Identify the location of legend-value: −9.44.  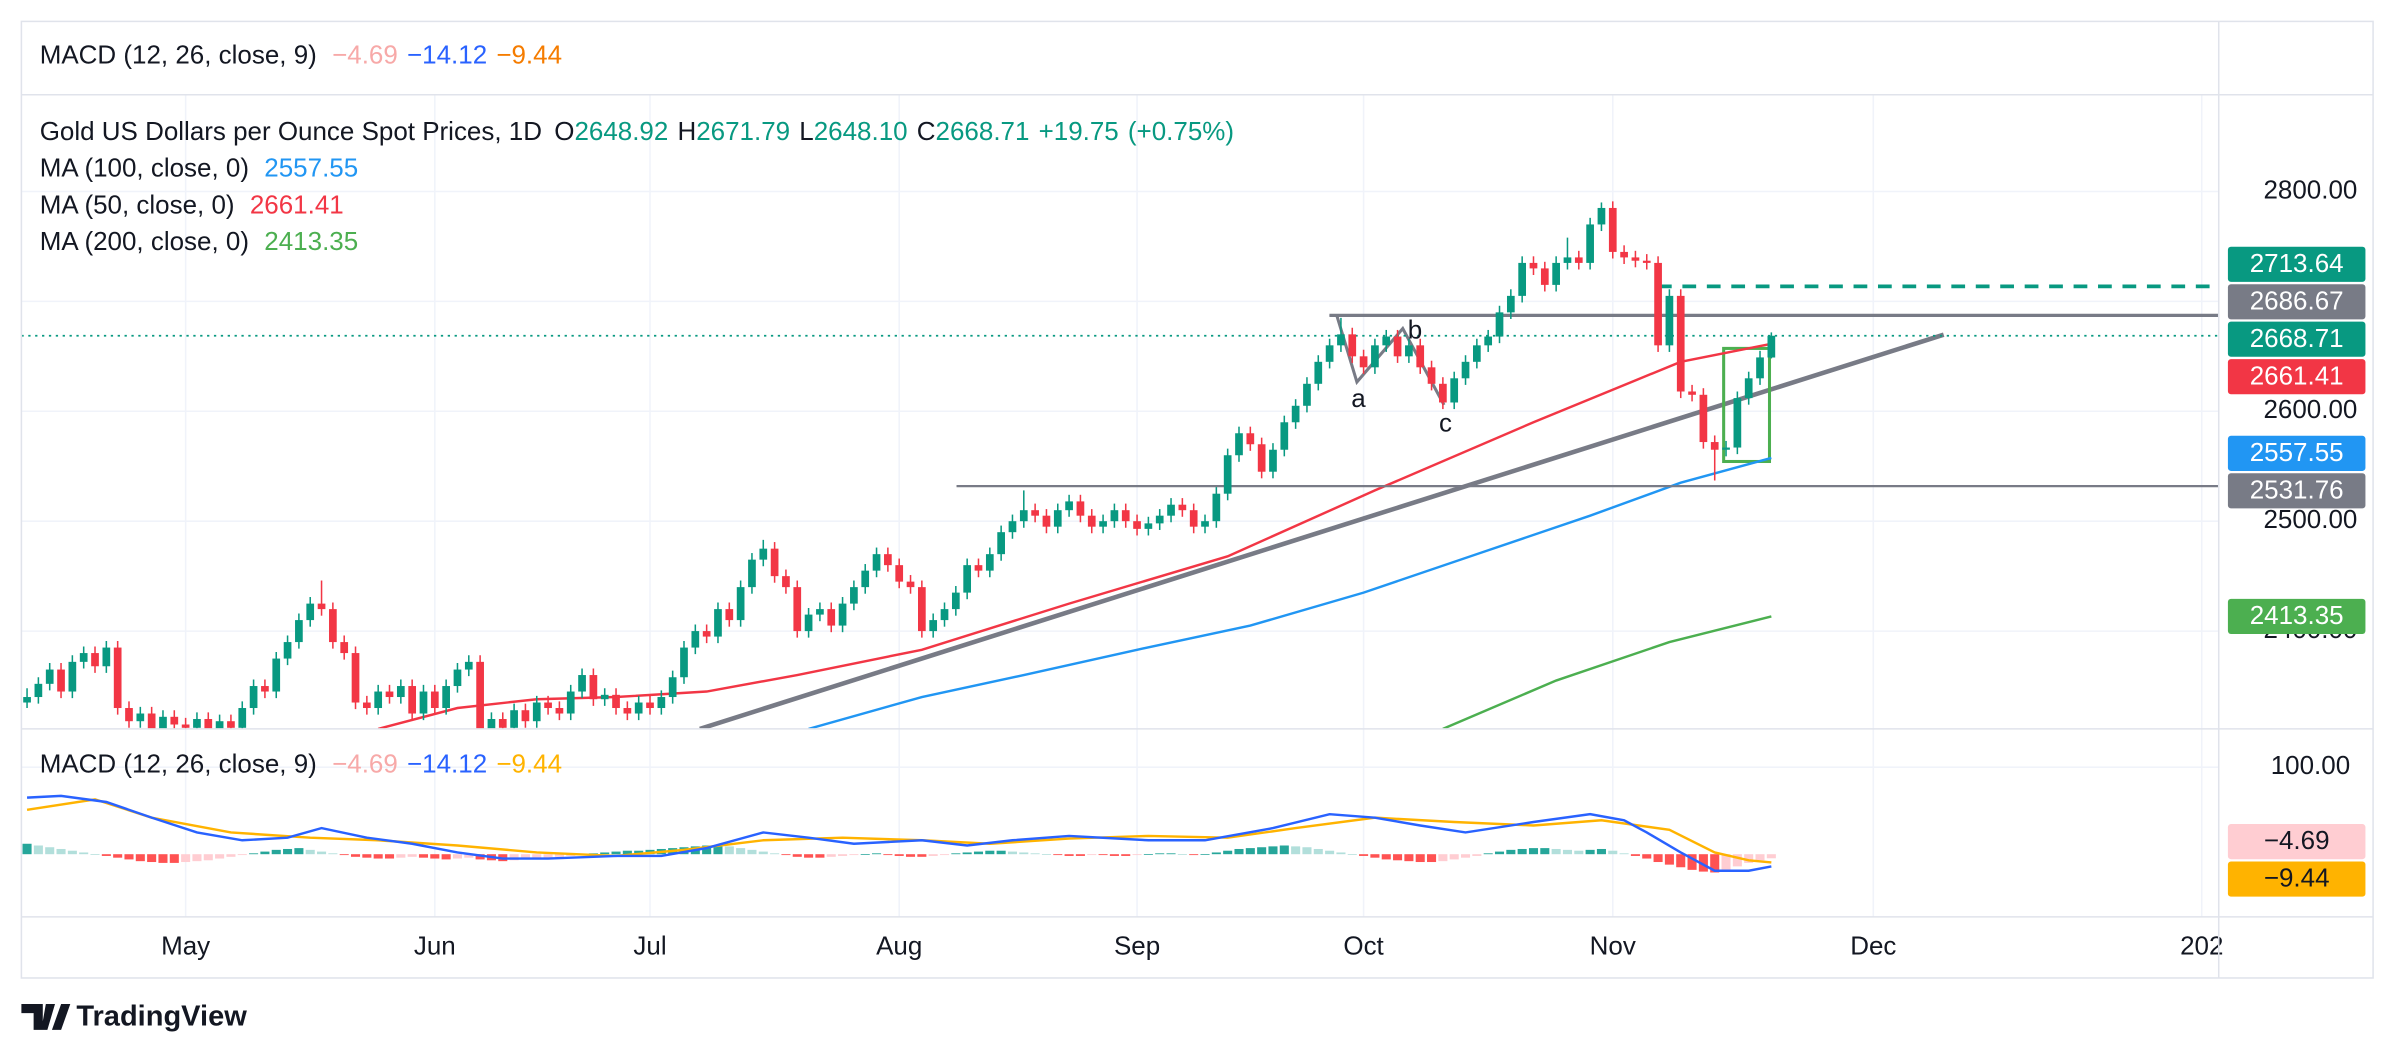
(529, 763).